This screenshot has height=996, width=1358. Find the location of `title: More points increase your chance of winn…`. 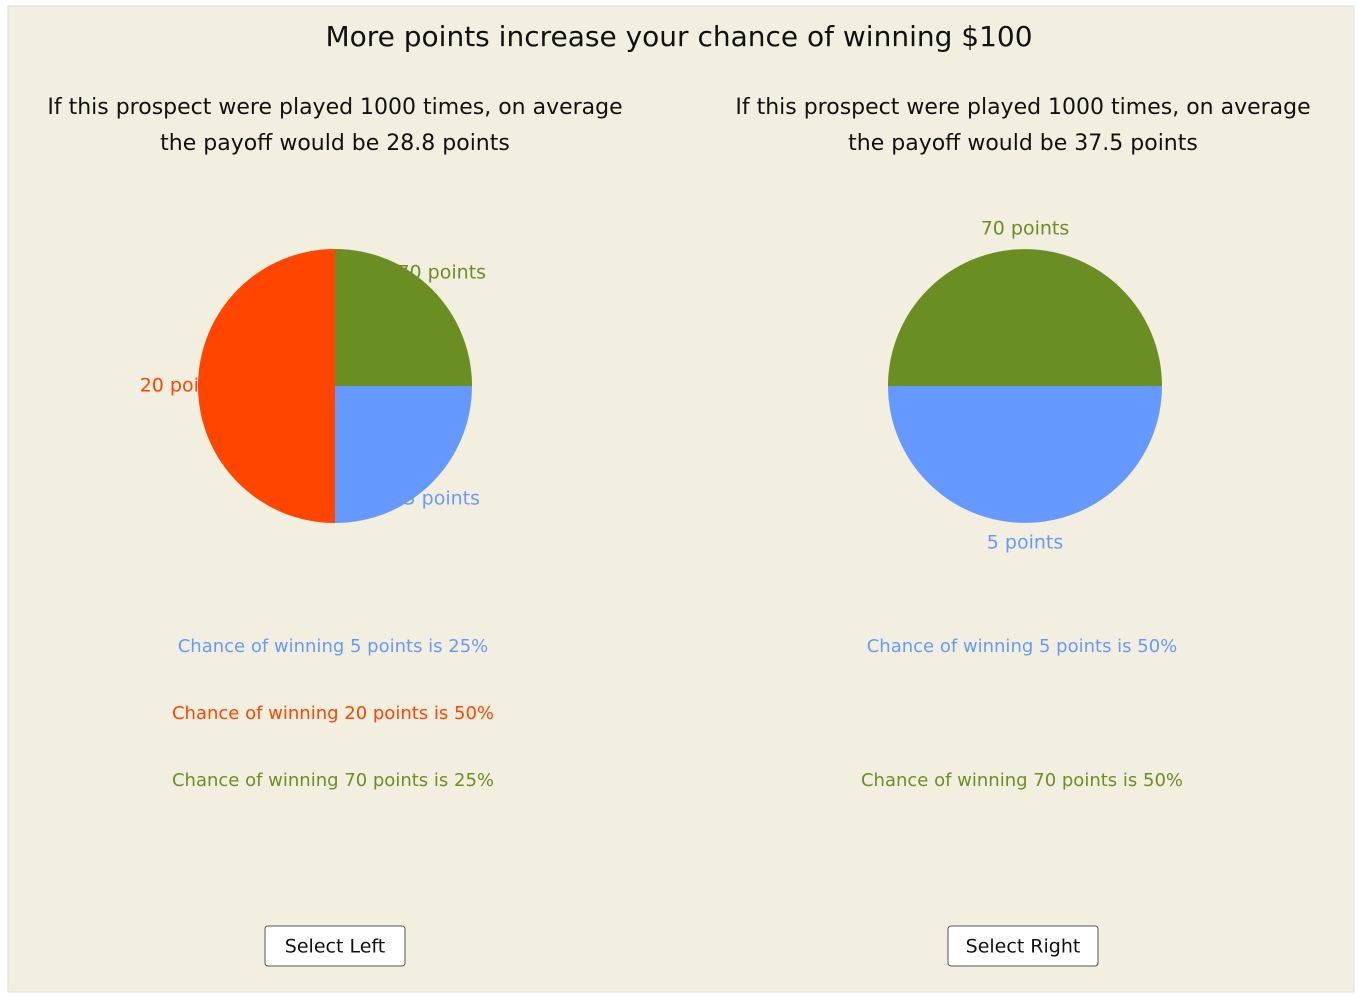

title: More points increase your chance of winn… is located at coordinates (678, 36).